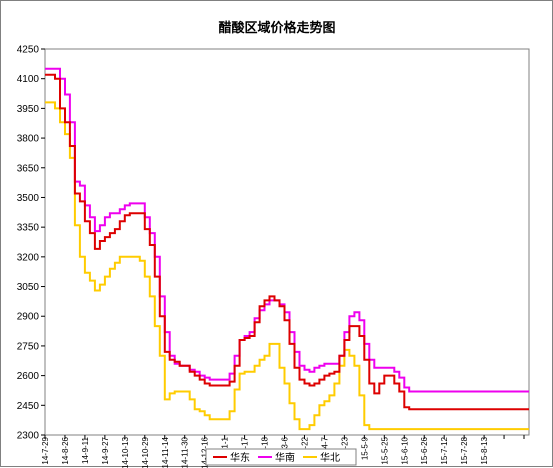 The image size is (553, 468). Describe the element at coordinates (28, 406) in the screenshot. I see `y-tick-label: 2450` at that location.